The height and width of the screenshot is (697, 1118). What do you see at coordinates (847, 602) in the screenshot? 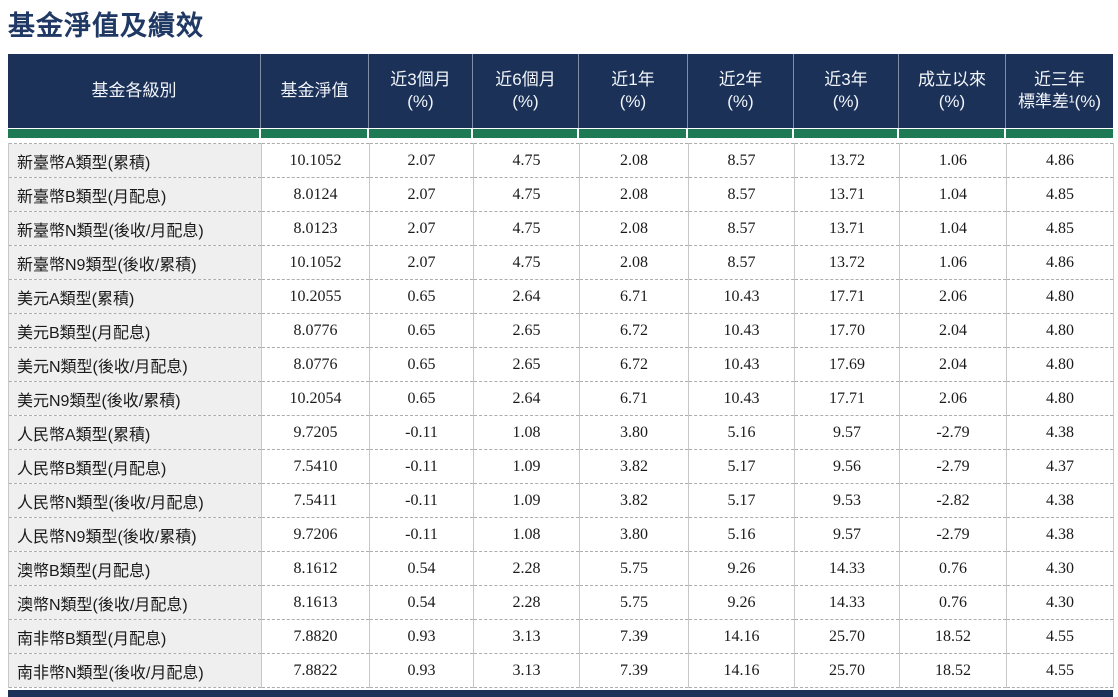
I see `value-cell: 14.33` at bounding box center [847, 602].